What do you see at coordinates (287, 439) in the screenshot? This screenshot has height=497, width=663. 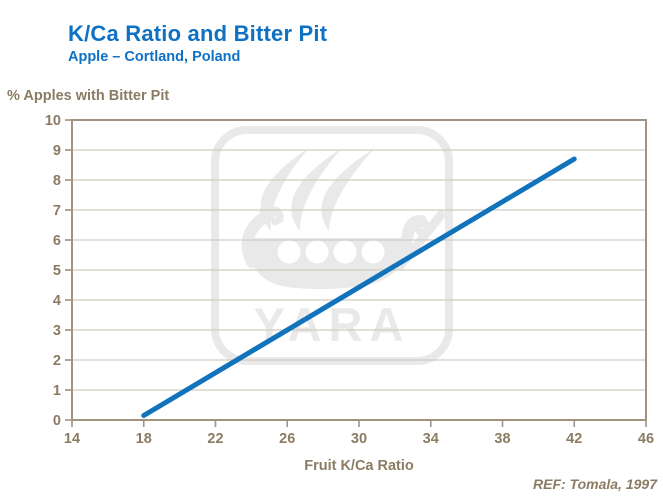 I see `x-tick-label-26: 26` at bounding box center [287, 439].